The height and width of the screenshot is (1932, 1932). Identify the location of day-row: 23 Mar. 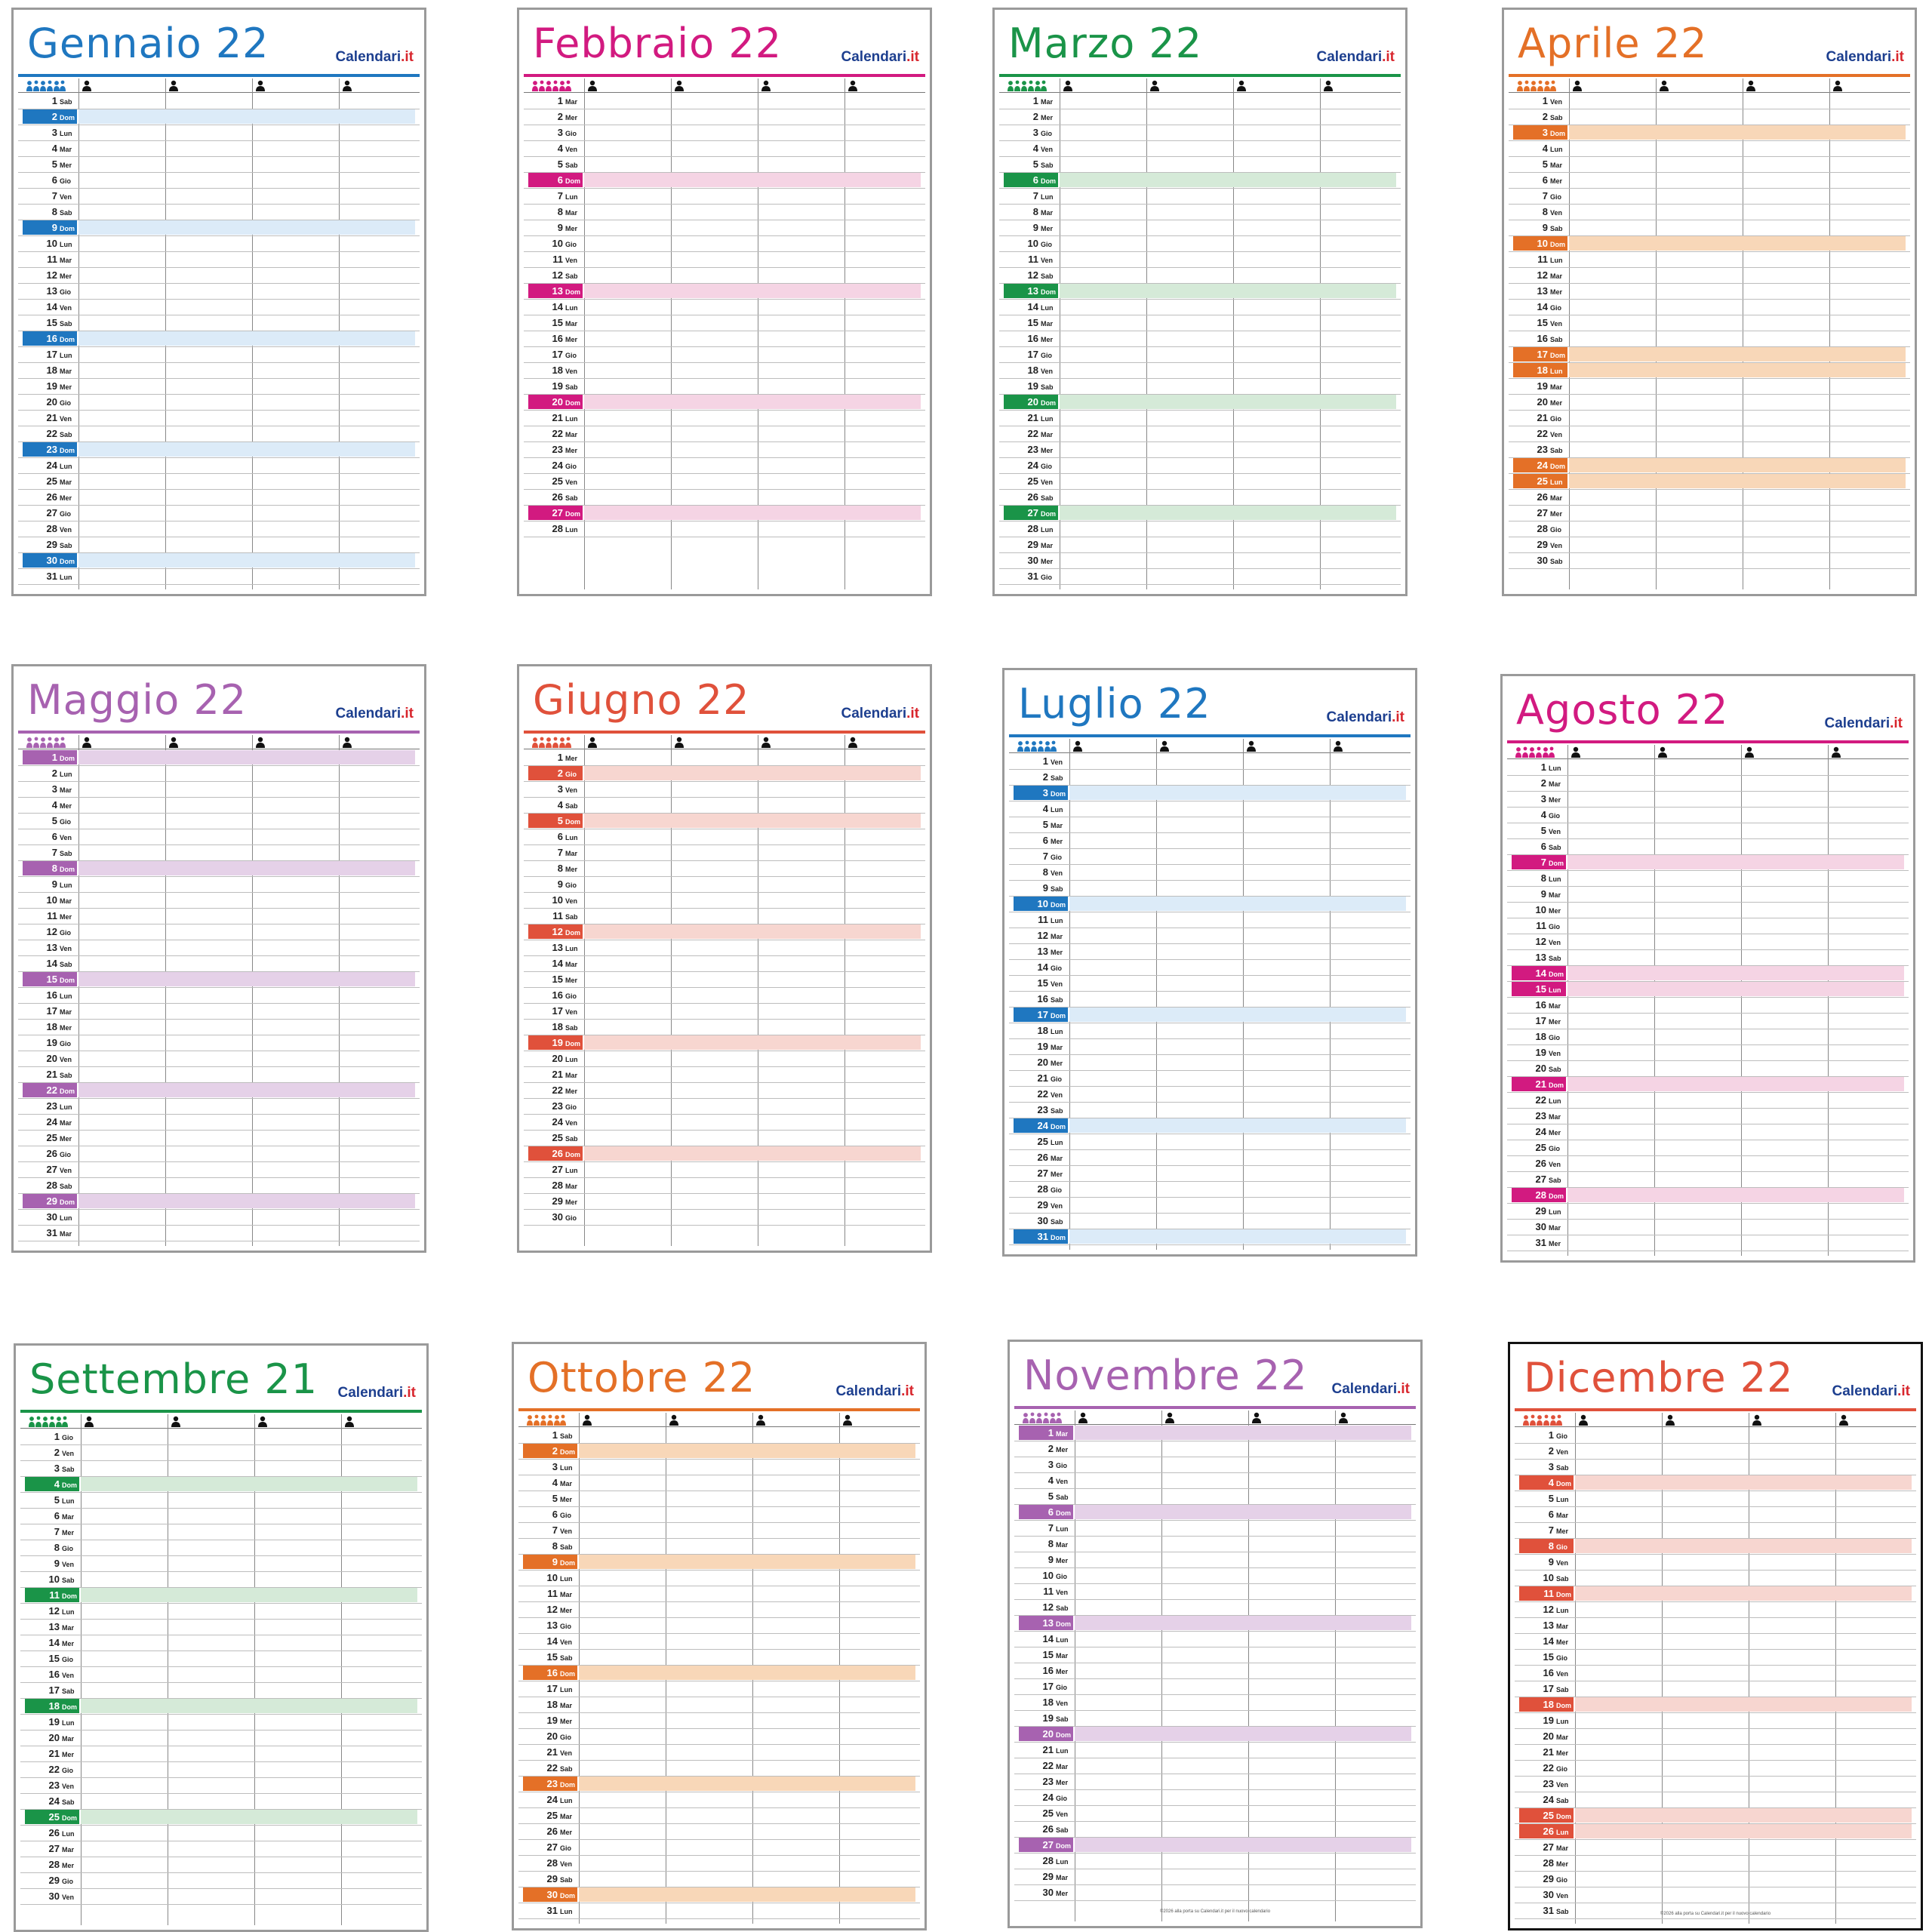
(1708, 1116).